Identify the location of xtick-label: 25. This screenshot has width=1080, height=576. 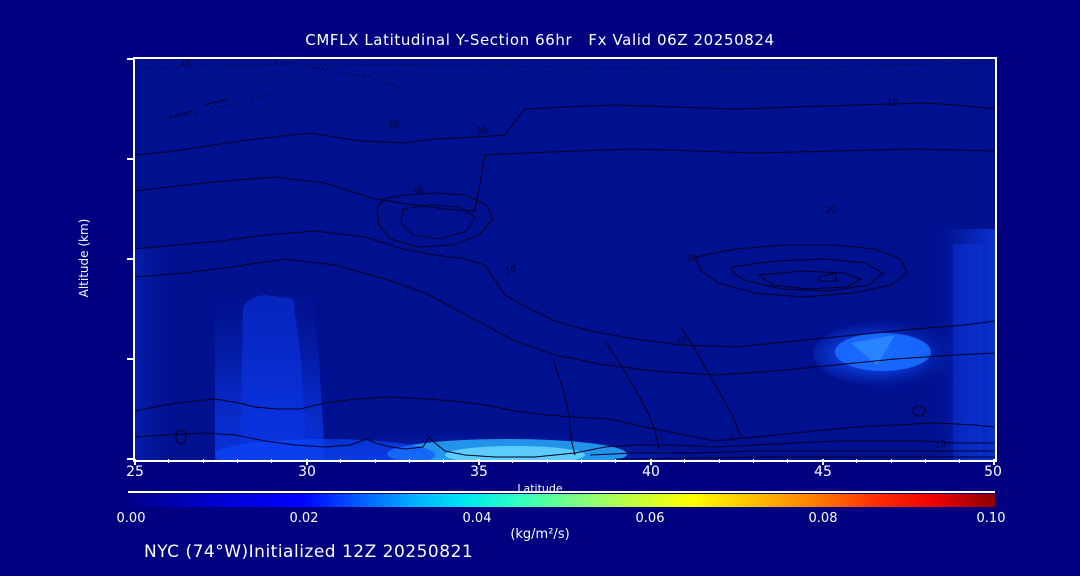
(135, 472).